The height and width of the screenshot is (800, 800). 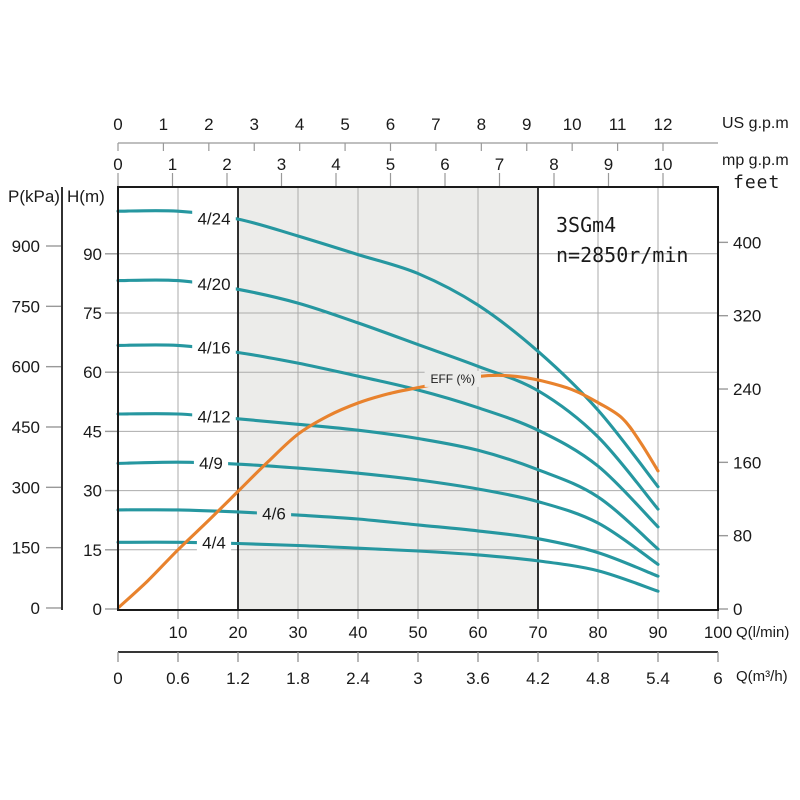 What do you see at coordinates (747, 242) in the screenshot?
I see `feet-tick-label-400: 400` at bounding box center [747, 242].